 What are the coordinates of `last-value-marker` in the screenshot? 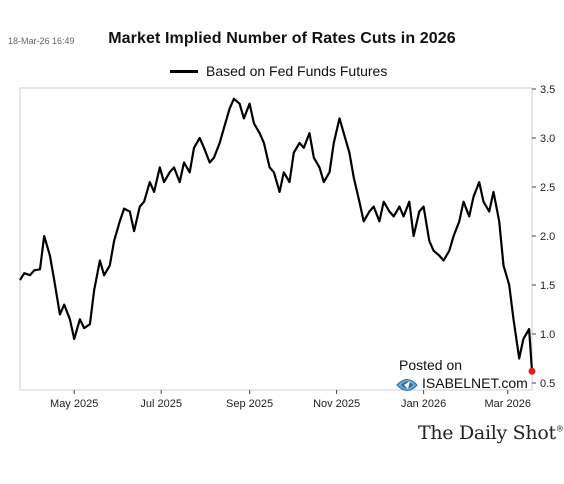 It's located at (532, 371).